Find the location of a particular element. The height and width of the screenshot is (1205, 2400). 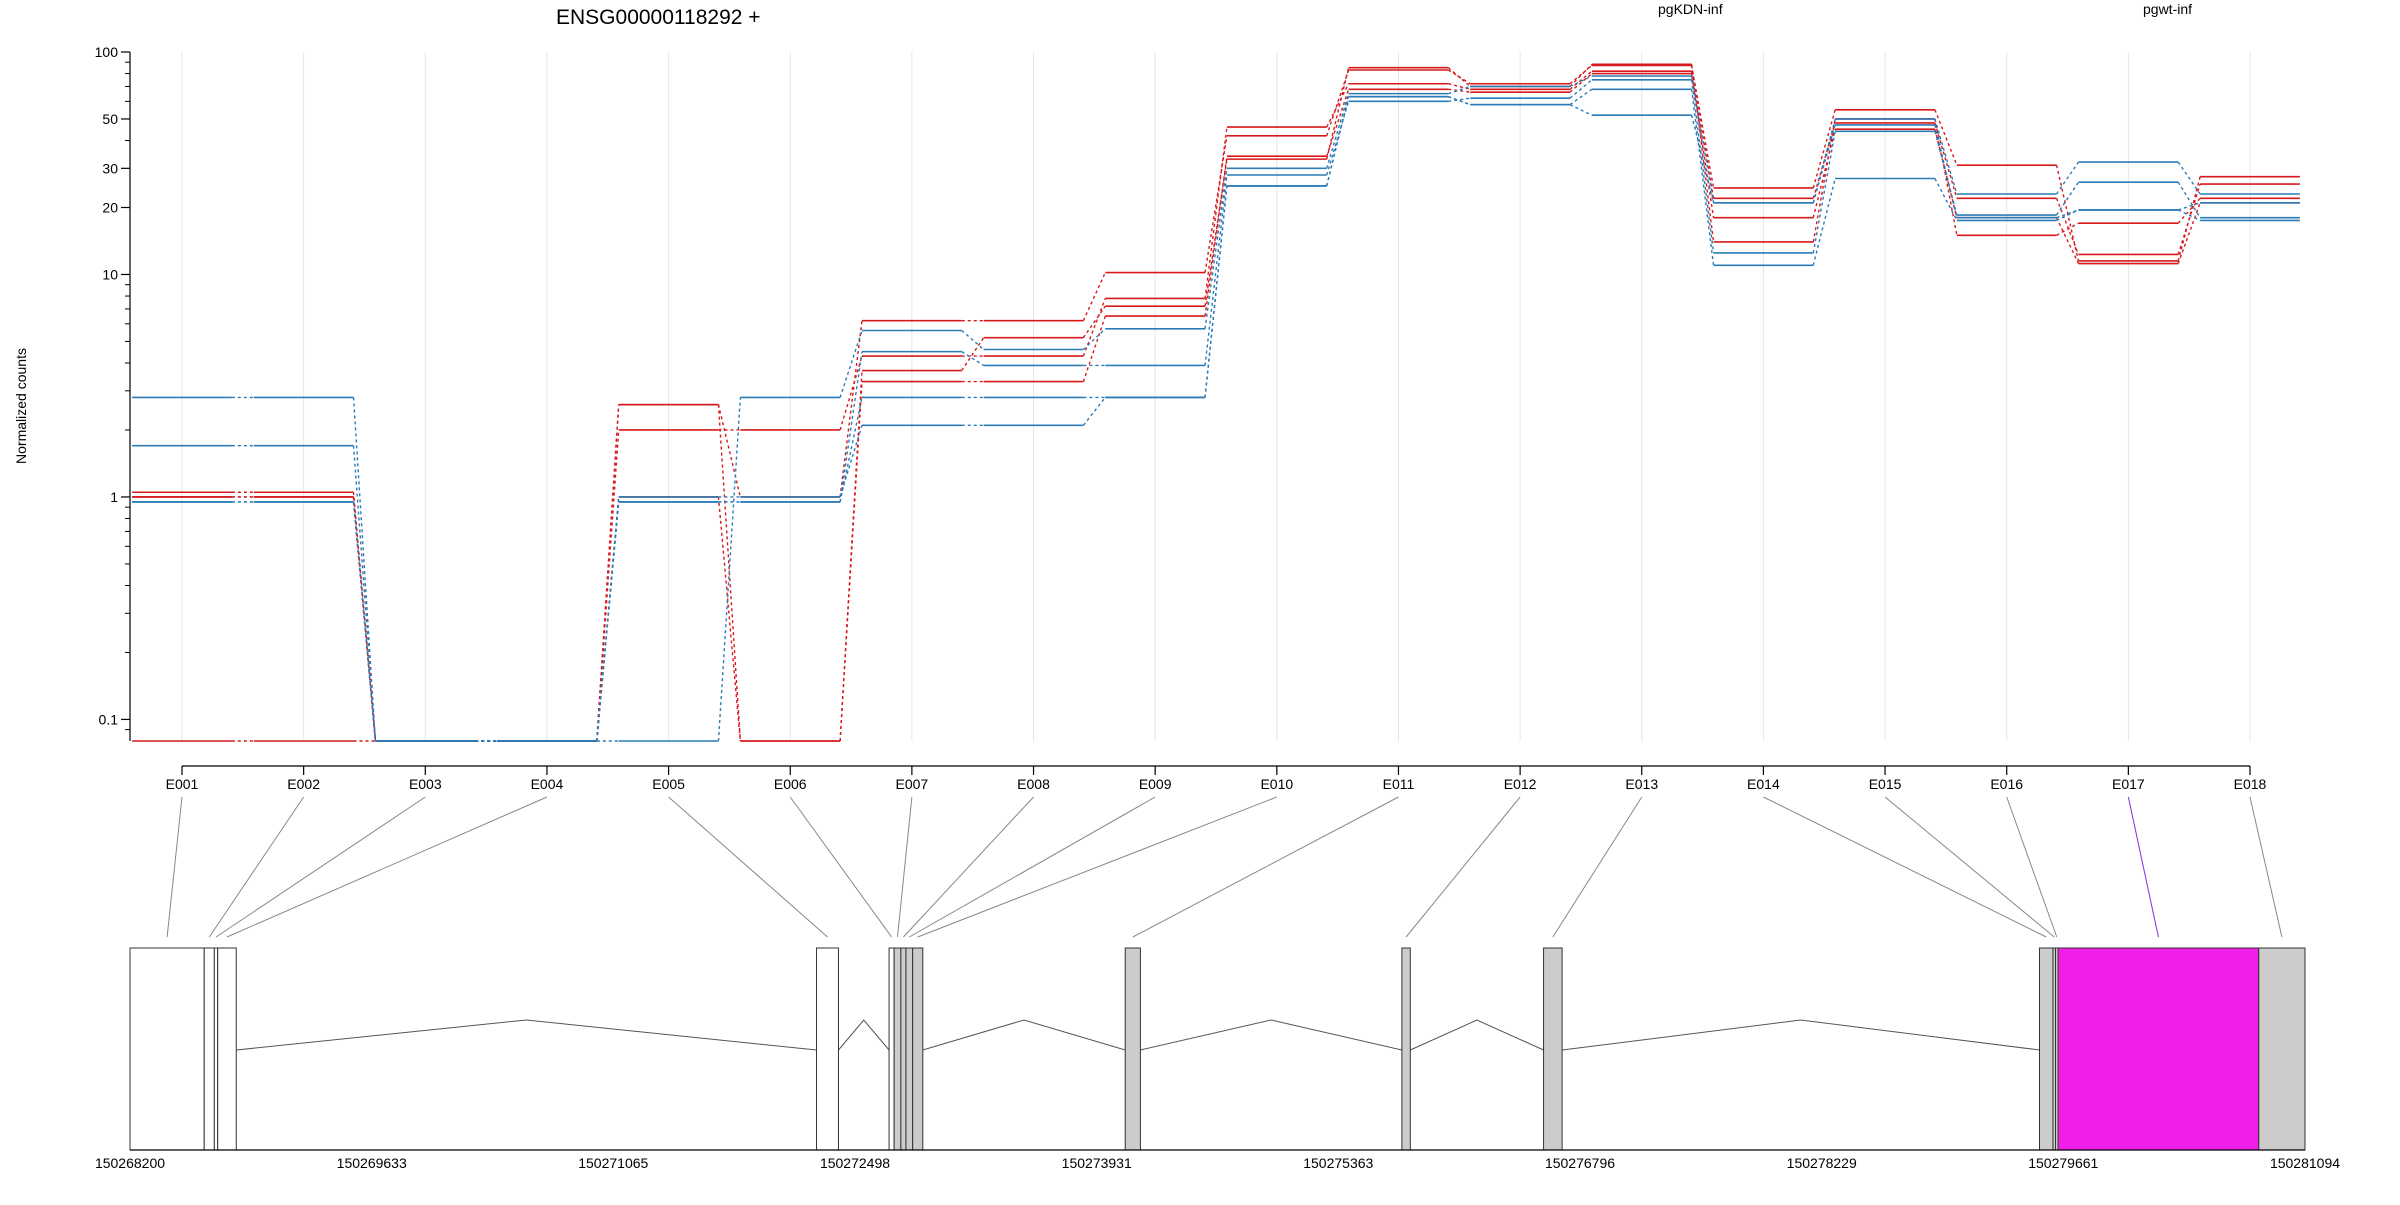

exon-block-e018 is located at coordinates (2282, 1049).